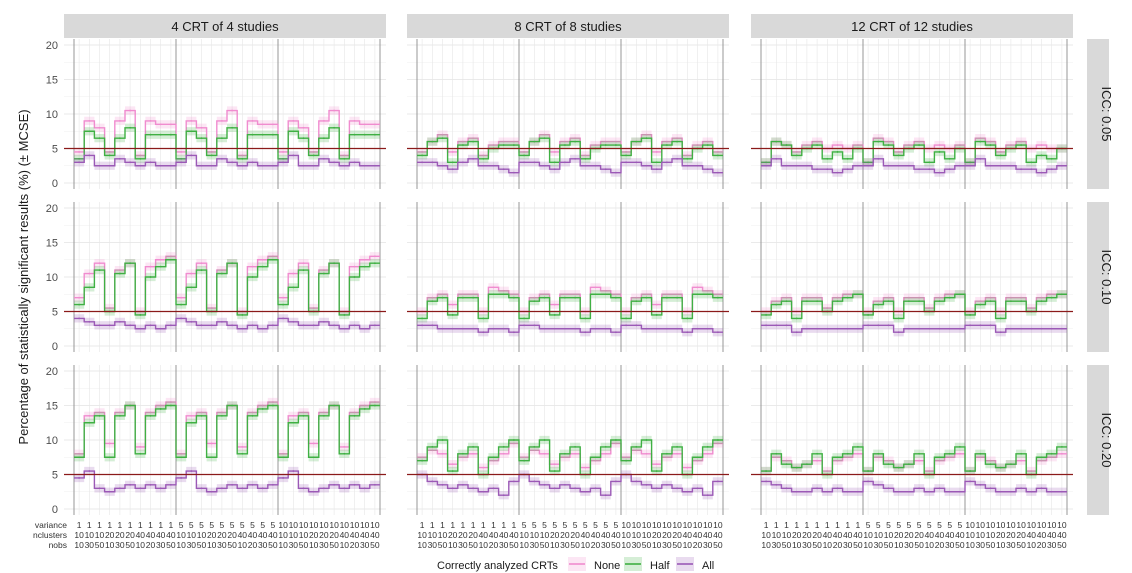 The width and height of the screenshot is (1132, 573). What do you see at coordinates (227, 481) in the screenshot?
I see `step-line-all` at bounding box center [227, 481].